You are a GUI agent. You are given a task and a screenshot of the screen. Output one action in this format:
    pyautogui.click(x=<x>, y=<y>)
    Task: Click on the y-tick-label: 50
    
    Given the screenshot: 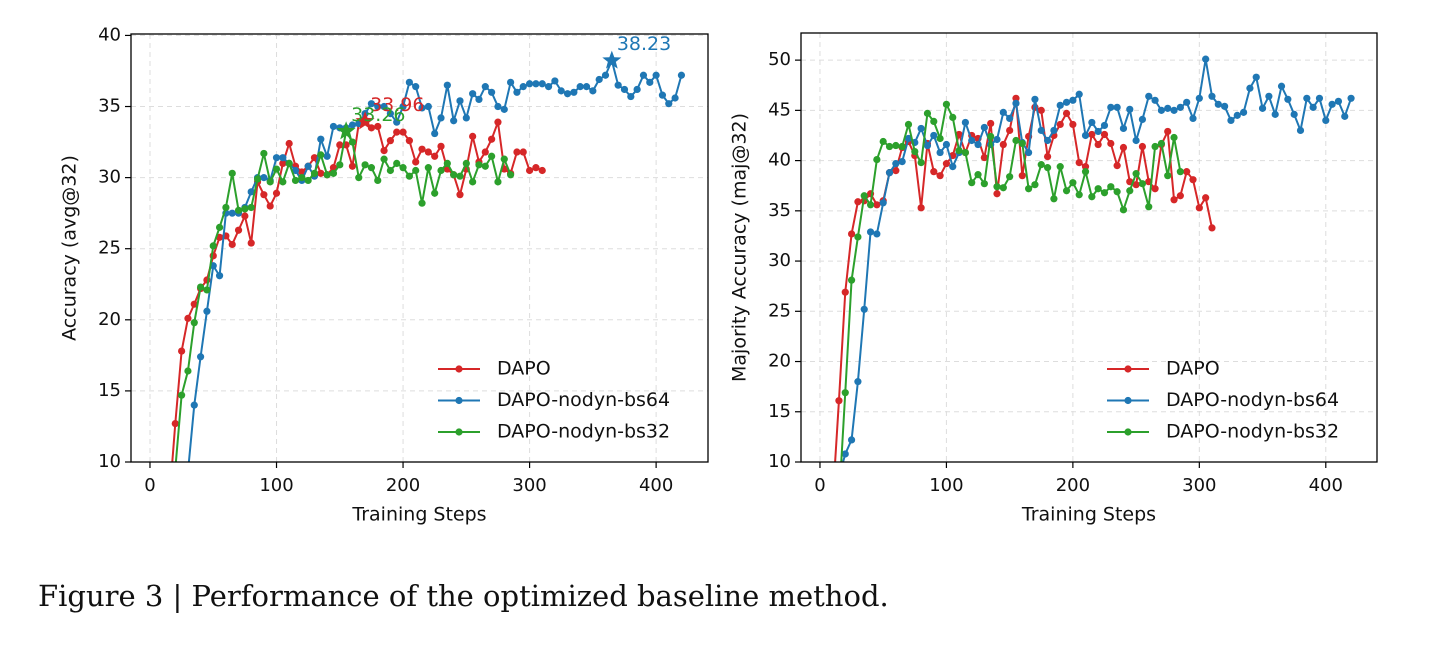 What is the action you would take?
    pyautogui.click(x=779, y=59)
    